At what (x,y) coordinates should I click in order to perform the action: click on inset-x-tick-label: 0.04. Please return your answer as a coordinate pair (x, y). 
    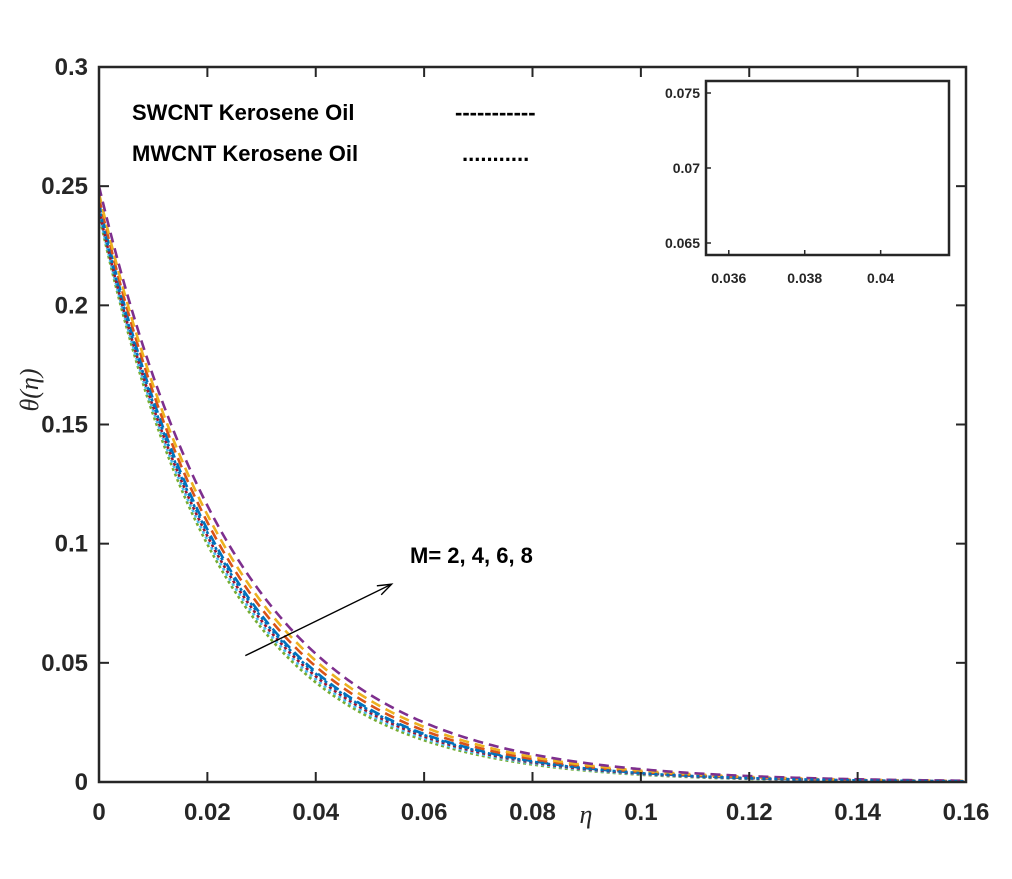
    Looking at the image, I should click on (880, 278).